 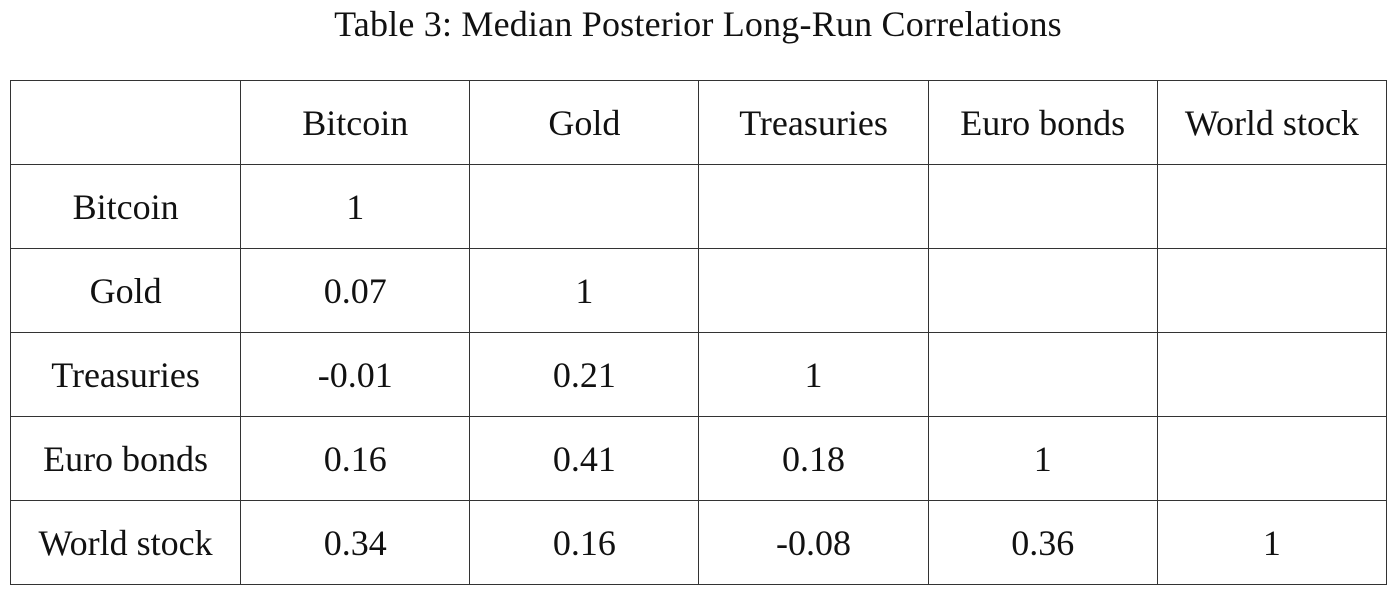 I want to click on row-header-treasuries: Treasuries, so click(x=125, y=374).